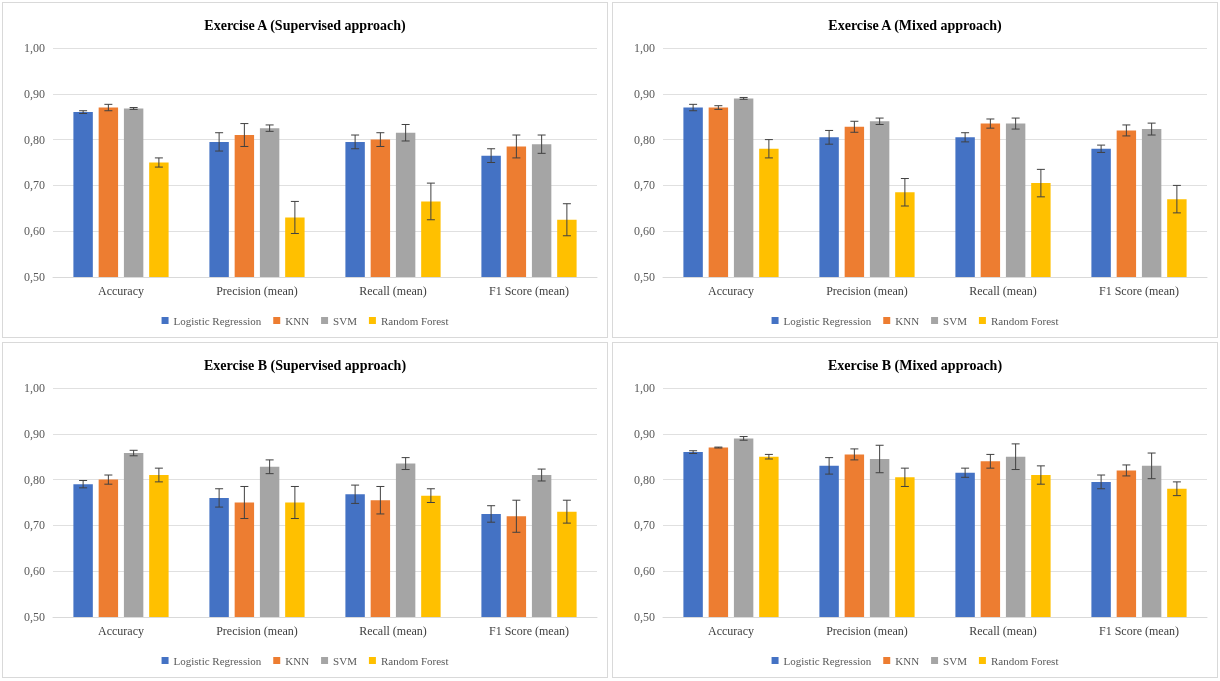 The width and height of the screenshot is (1220, 681). I want to click on chart-title: Exercise B (Mixed approach), so click(915, 365).